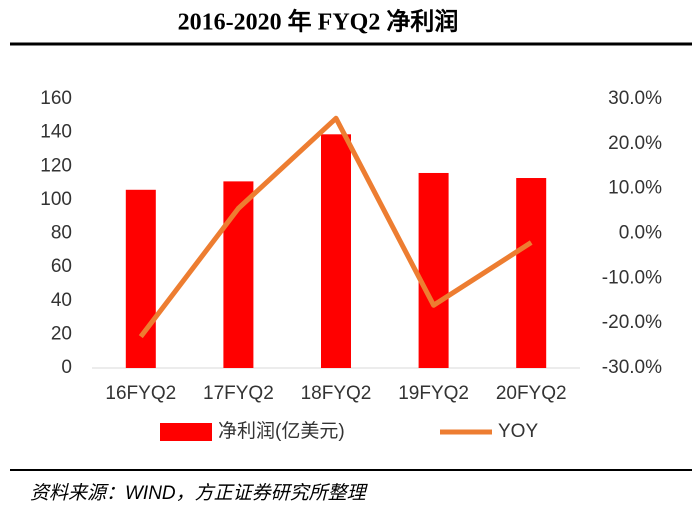 The width and height of the screenshot is (700, 517). What do you see at coordinates (61, 233) in the screenshot?
I see `y-tick-label: 80` at bounding box center [61, 233].